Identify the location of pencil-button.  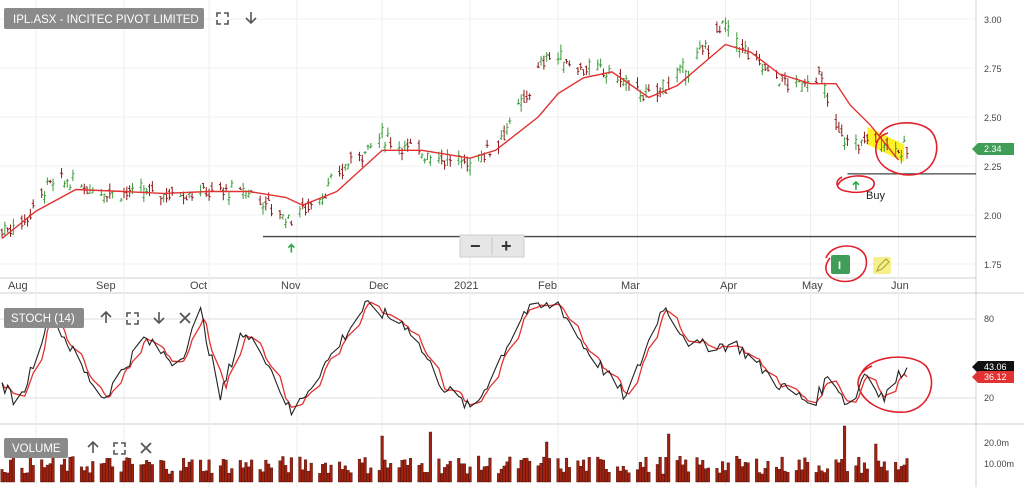
(882, 265).